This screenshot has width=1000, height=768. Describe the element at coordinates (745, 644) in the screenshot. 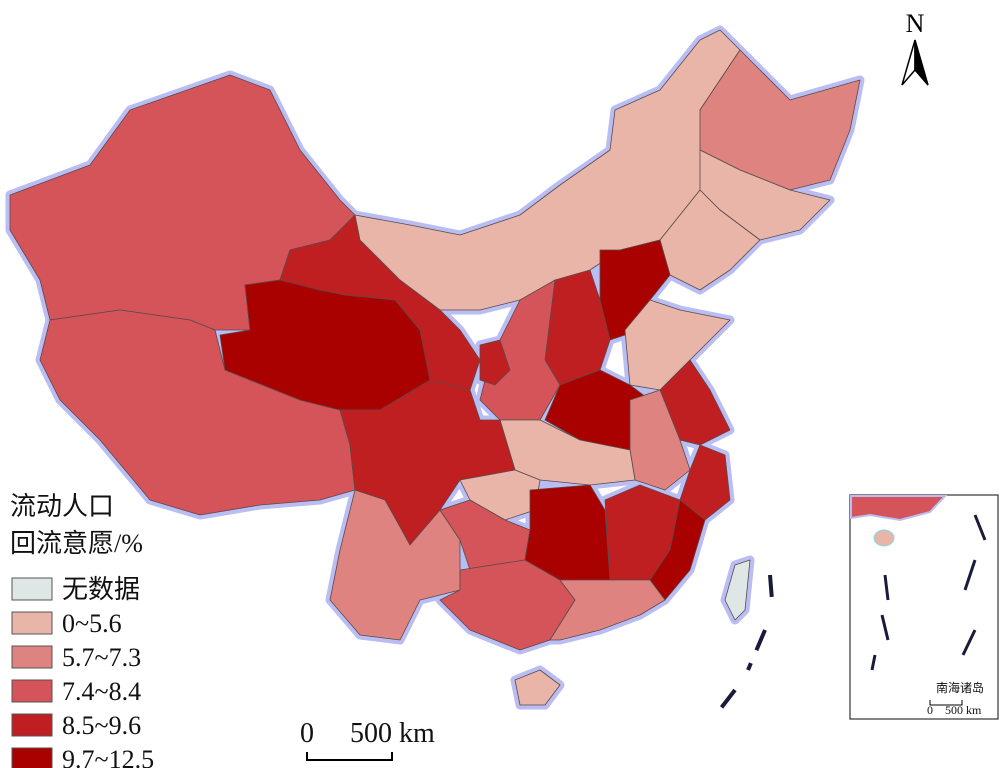

I see `nine-dash-line` at that location.